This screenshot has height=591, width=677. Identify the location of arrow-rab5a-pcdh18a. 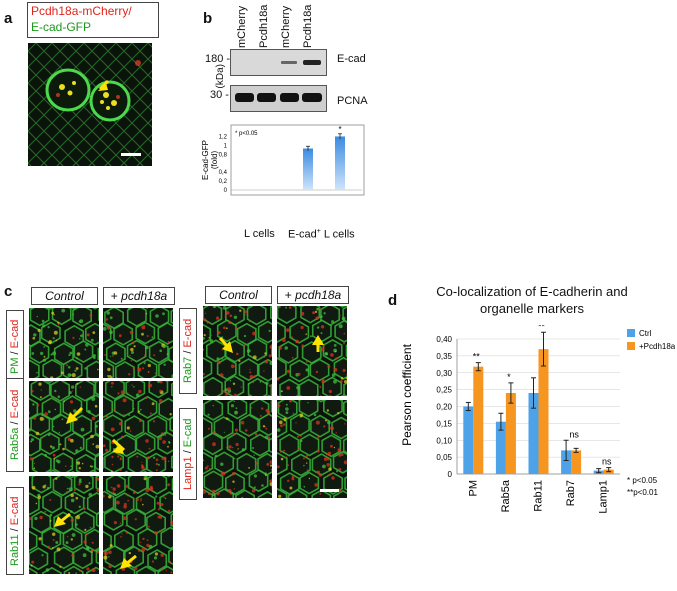
(118, 446).